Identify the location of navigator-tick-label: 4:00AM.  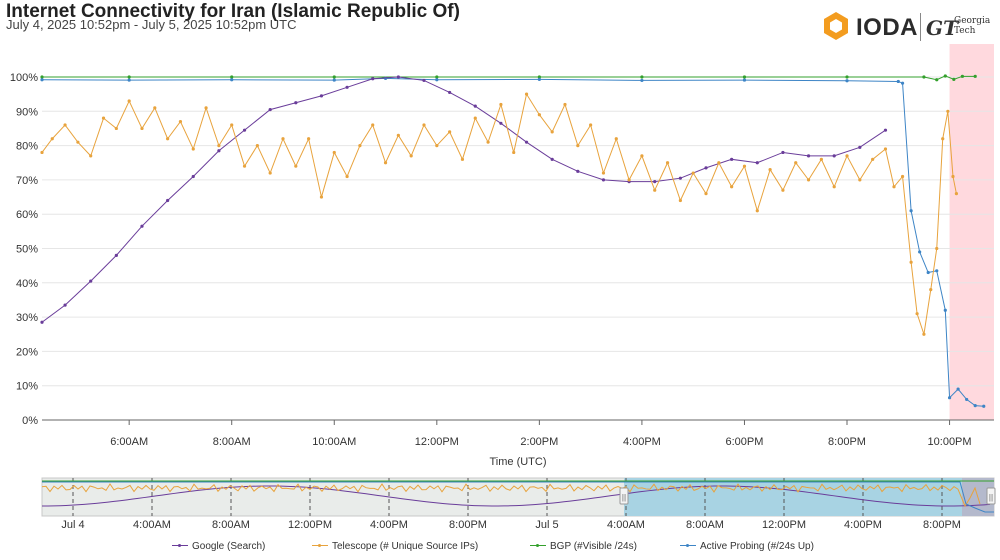
(152, 525).